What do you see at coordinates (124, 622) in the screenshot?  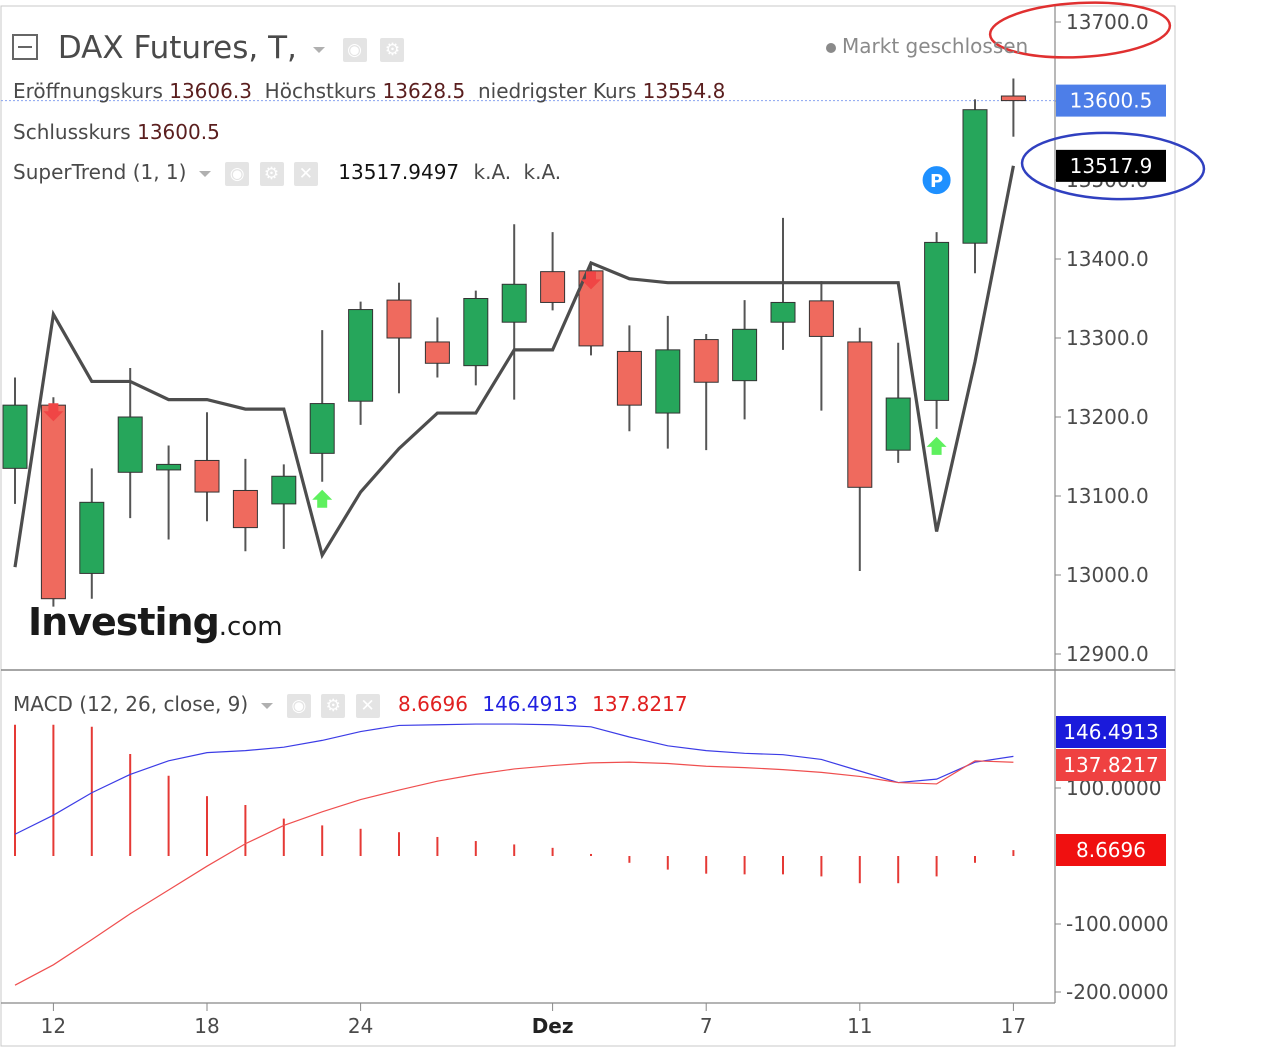 I see `watermark-brand: Investing` at bounding box center [124, 622].